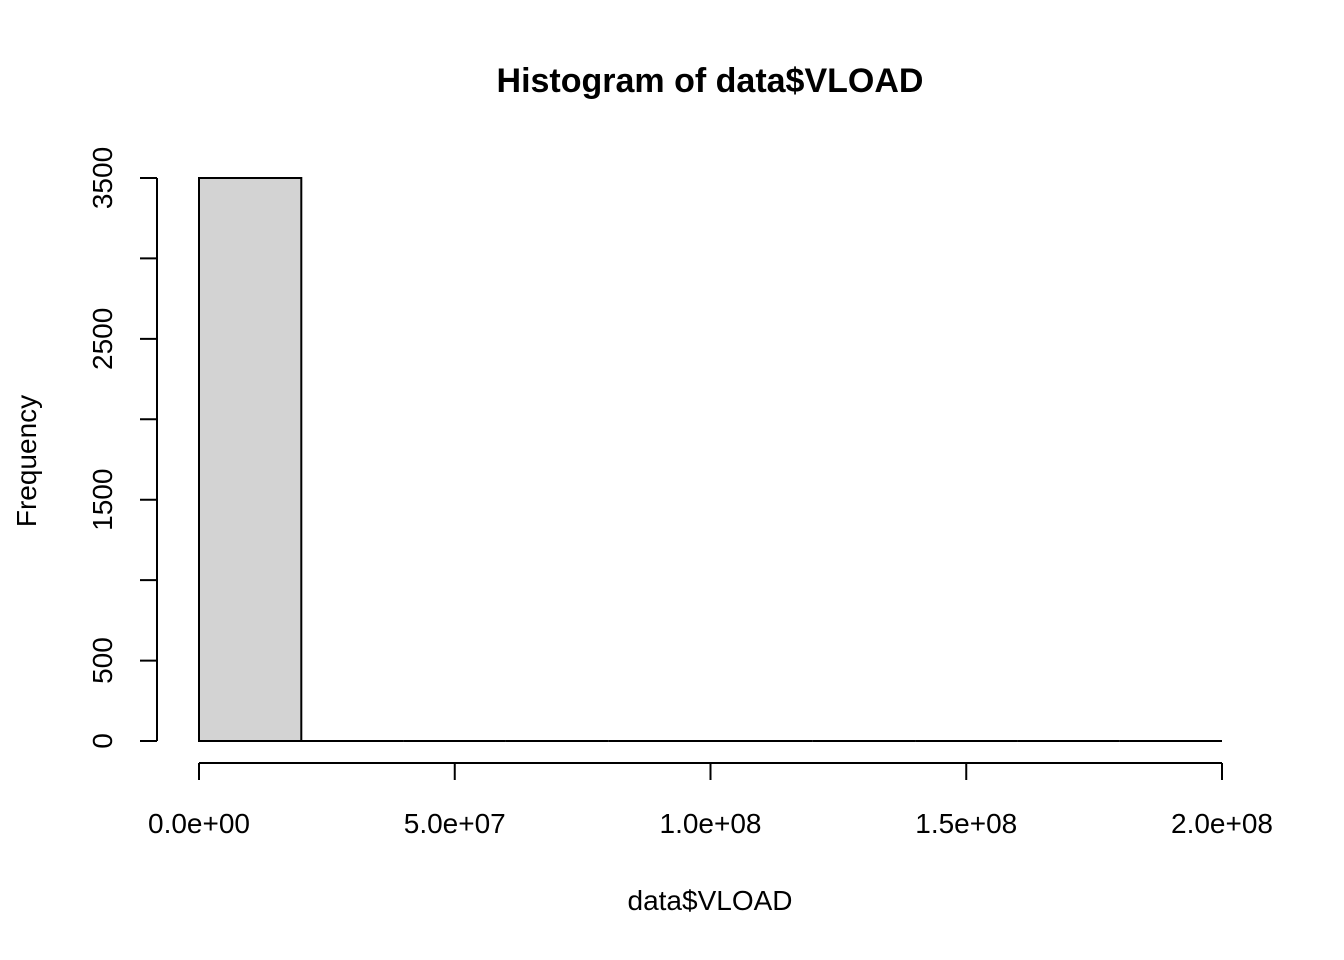 Image resolution: width=1344 pixels, height=960 pixels. Describe the element at coordinates (966, 823) in the screenshot. I see `x-tick-label: 1.5e+08` at that location.